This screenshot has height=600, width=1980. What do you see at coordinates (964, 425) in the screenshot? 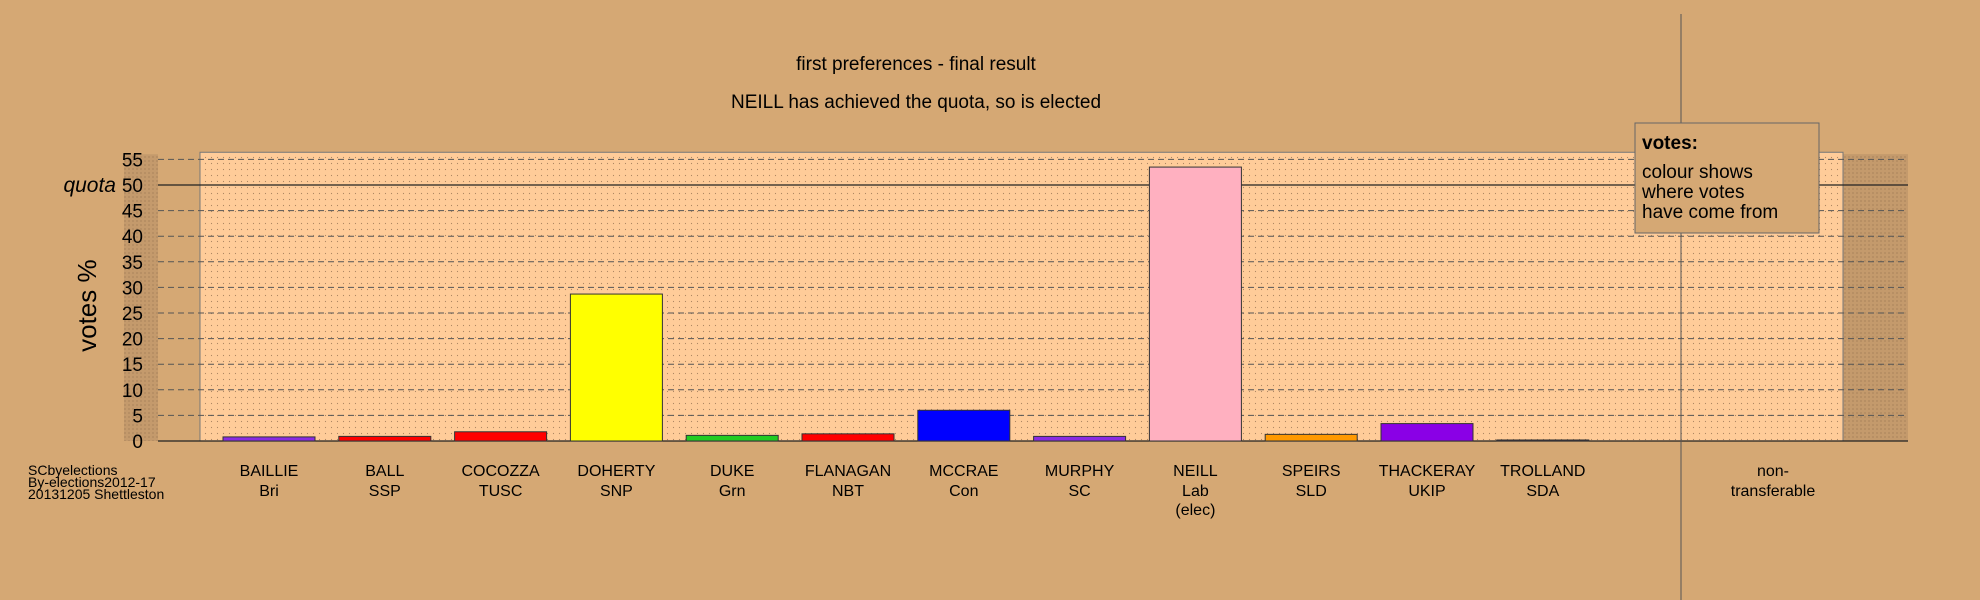
I see `bar-mccrae` at bounding box center [964, 425].